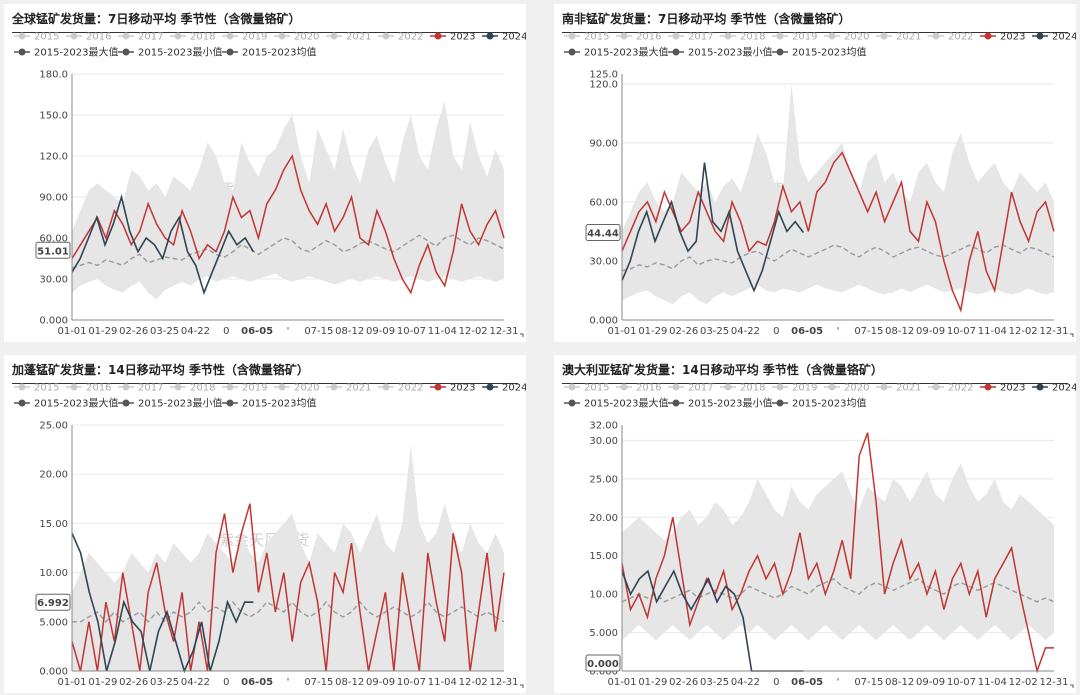  I want to click on legend-item-stat: 2015-2023均值, so click(819, 403).